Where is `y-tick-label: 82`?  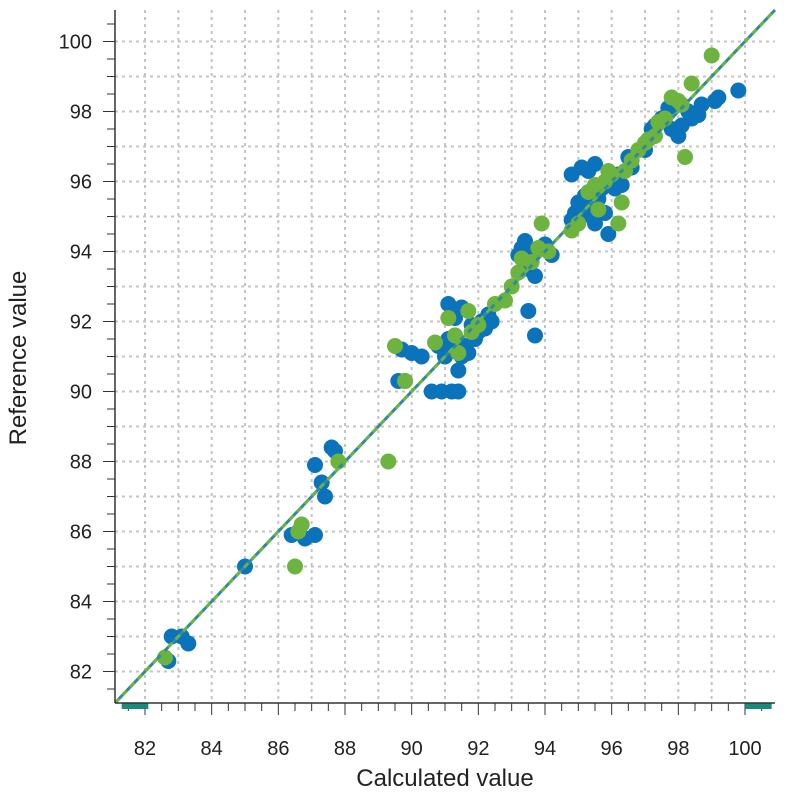 y-tick-label: 82 is located at coordinates (81, 673).